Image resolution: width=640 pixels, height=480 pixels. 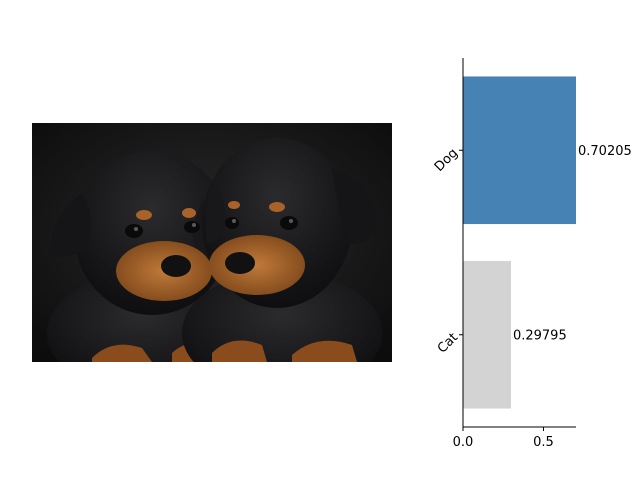 I want to click on x-ticks-group: 0.0 0.5, so click(x=503, y=438).